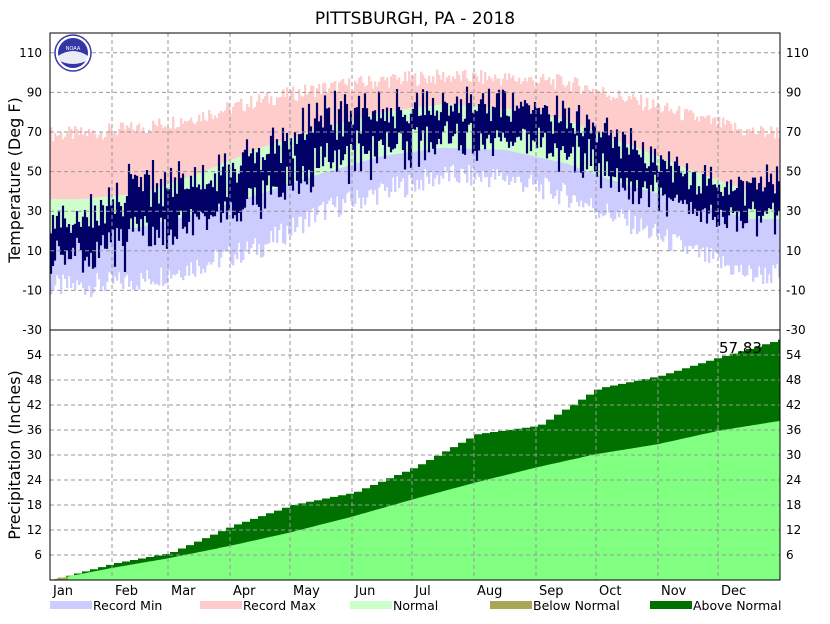  Describe the element at coordinates (73, 53) in the screenshot. I see `noaa-logo: NOAA` at that location.